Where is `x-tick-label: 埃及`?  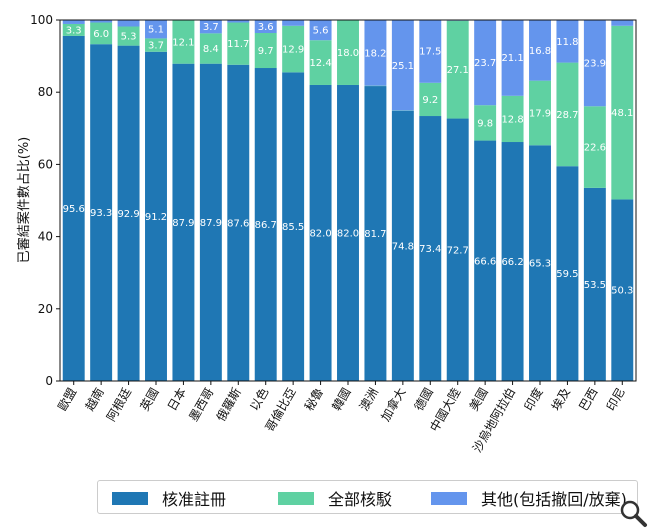 x-tick-label: 埃及 is located at coordinates (561, 400).